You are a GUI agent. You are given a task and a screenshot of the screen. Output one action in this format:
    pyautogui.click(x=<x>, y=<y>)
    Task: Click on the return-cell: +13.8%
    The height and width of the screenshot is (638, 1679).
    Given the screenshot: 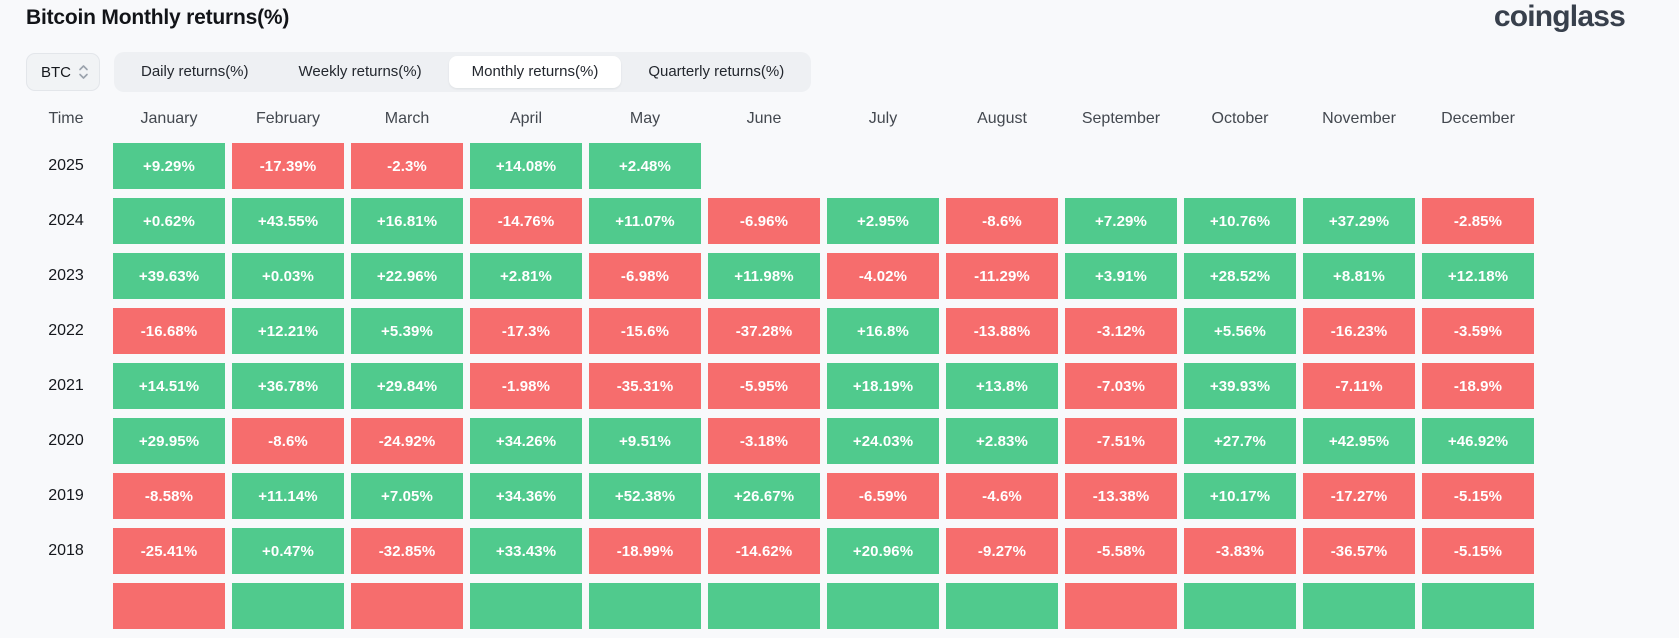 What is the action you would take?
    pyautogui.click(x=1002, y=386)
    